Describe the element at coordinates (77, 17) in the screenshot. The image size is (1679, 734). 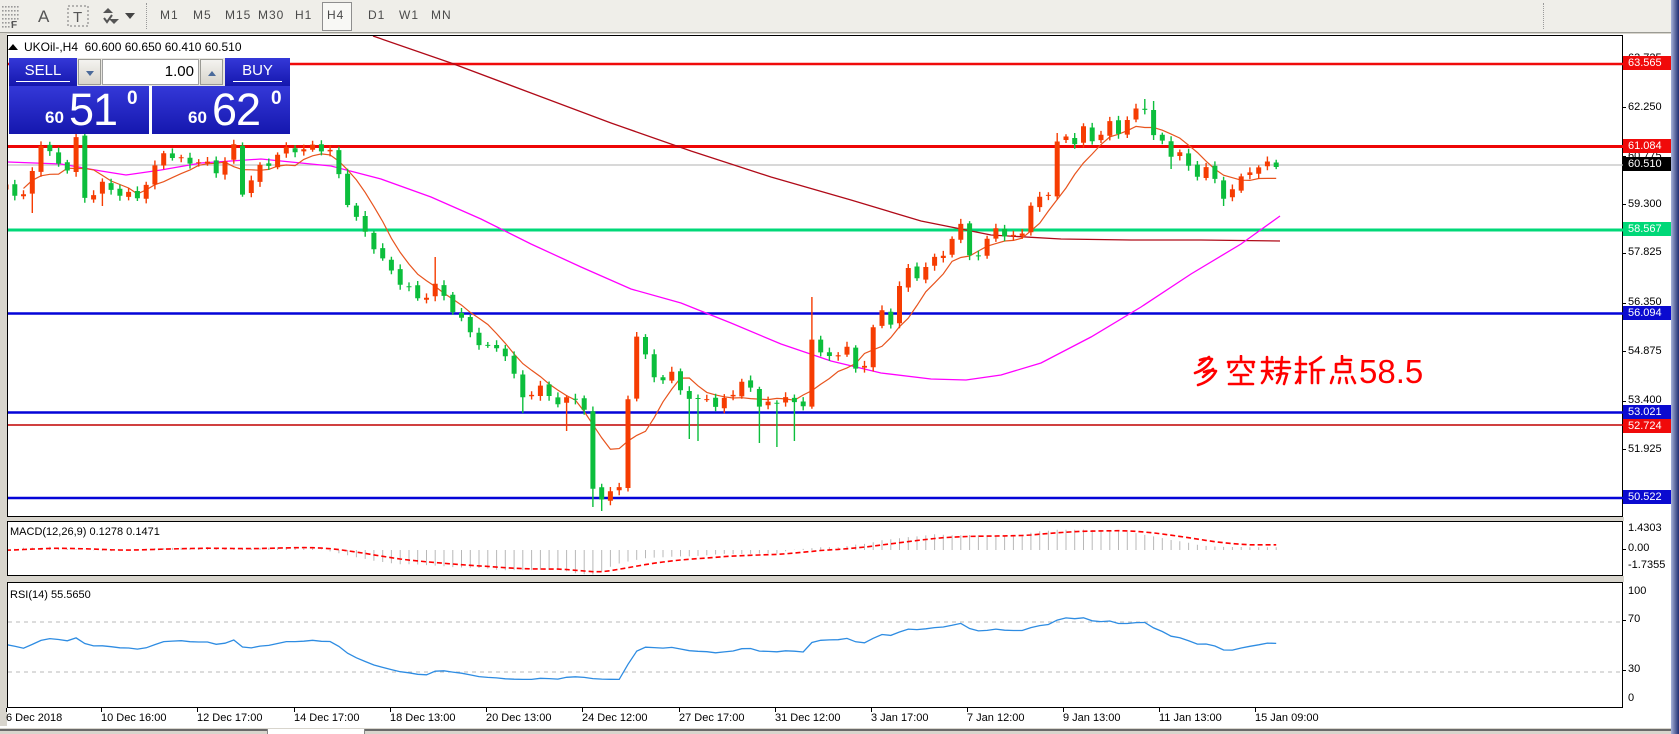
I see `svg-text: T` at that location.